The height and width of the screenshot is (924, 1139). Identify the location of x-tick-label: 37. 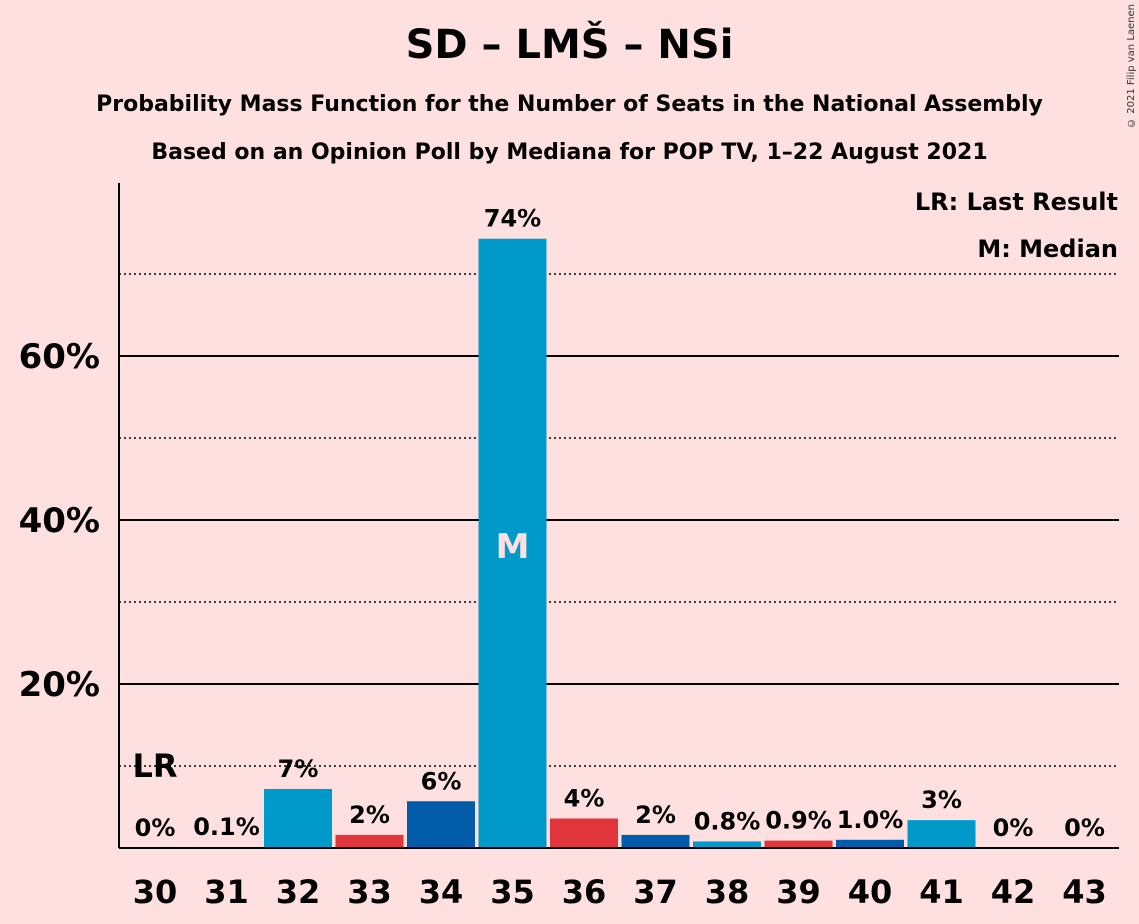
(655, 892).